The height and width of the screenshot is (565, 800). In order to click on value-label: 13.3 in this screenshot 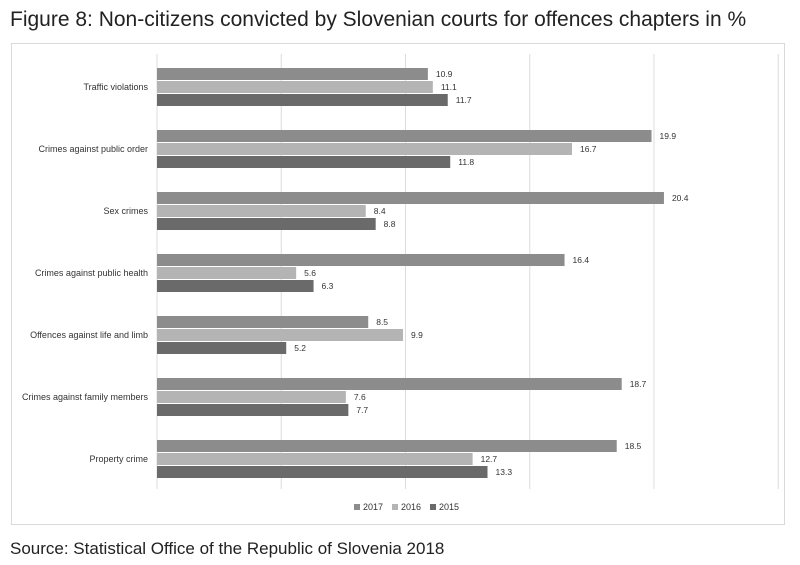, I will do `click(504, 472)`.